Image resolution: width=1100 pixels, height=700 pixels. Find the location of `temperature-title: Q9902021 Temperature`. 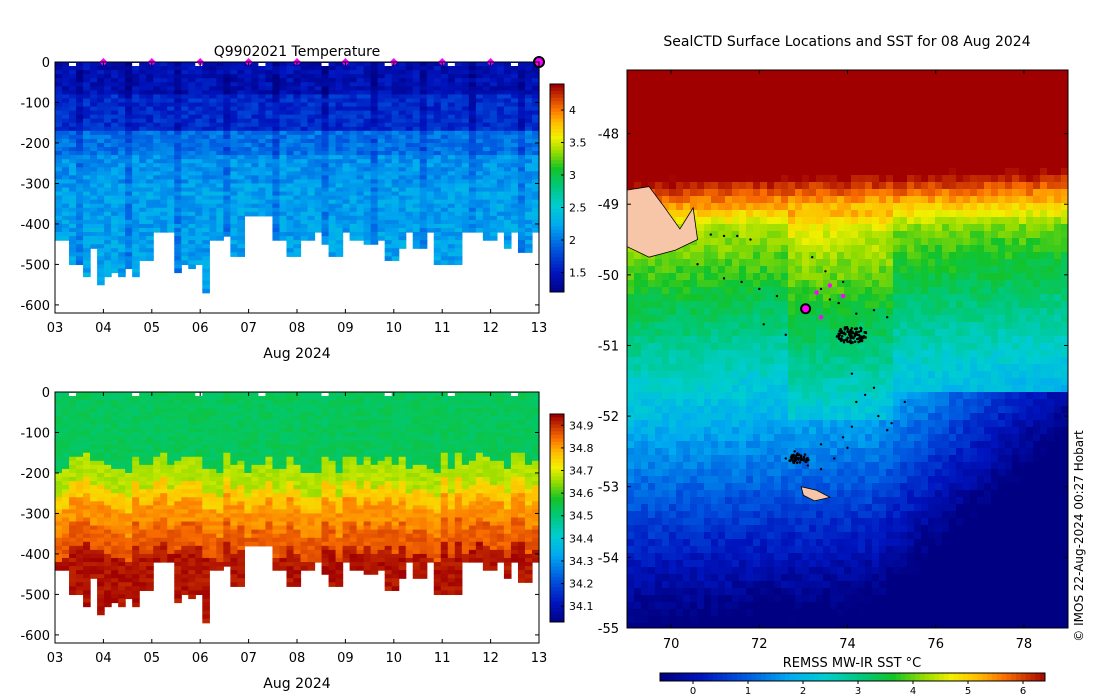

temperature-title: Q9902021 Temperature is located at coordinates (297, 52).